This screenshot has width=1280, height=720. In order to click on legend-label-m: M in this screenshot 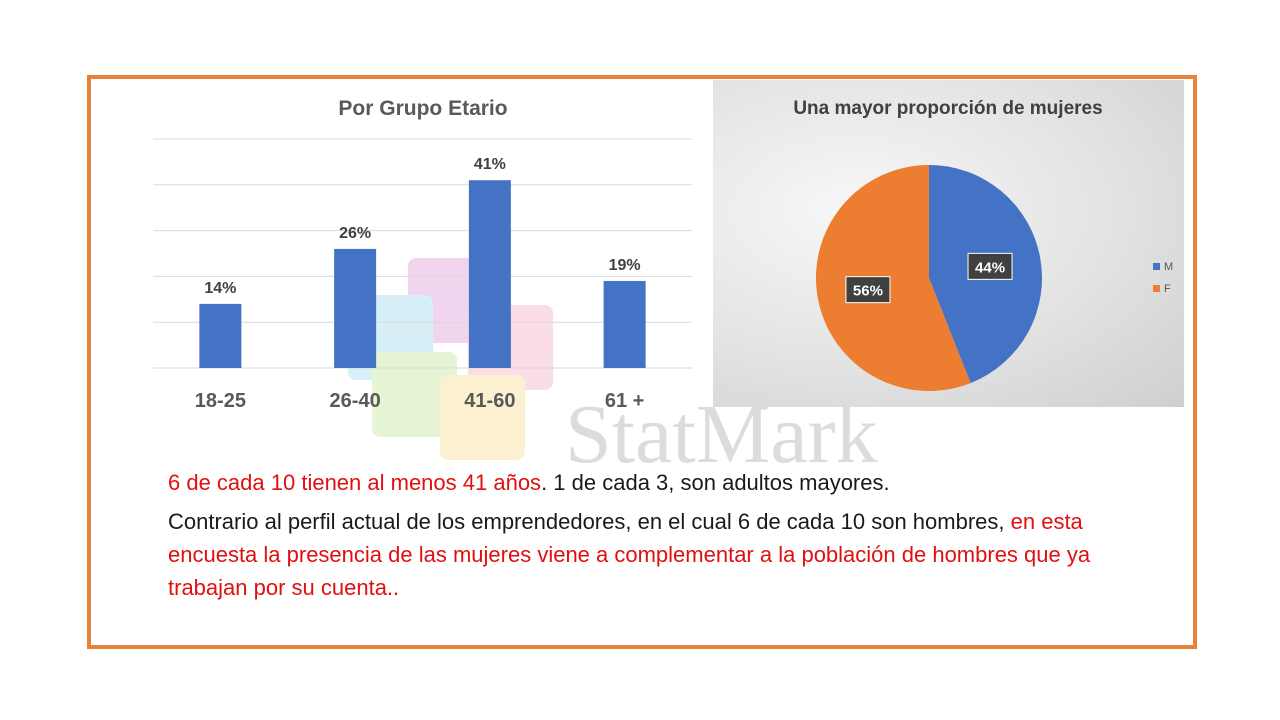, I will do `click(1168, 267)`.